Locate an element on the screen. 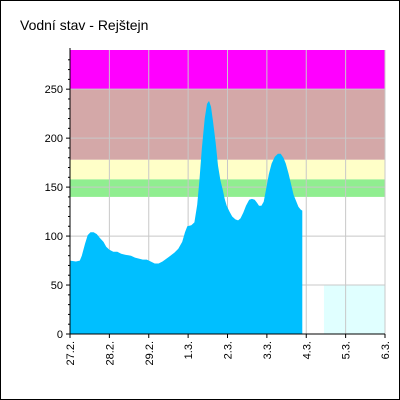 This screenshot has width=400, height=400. x-tick-label-2: 29.2. is located at coordinates (150, 353).